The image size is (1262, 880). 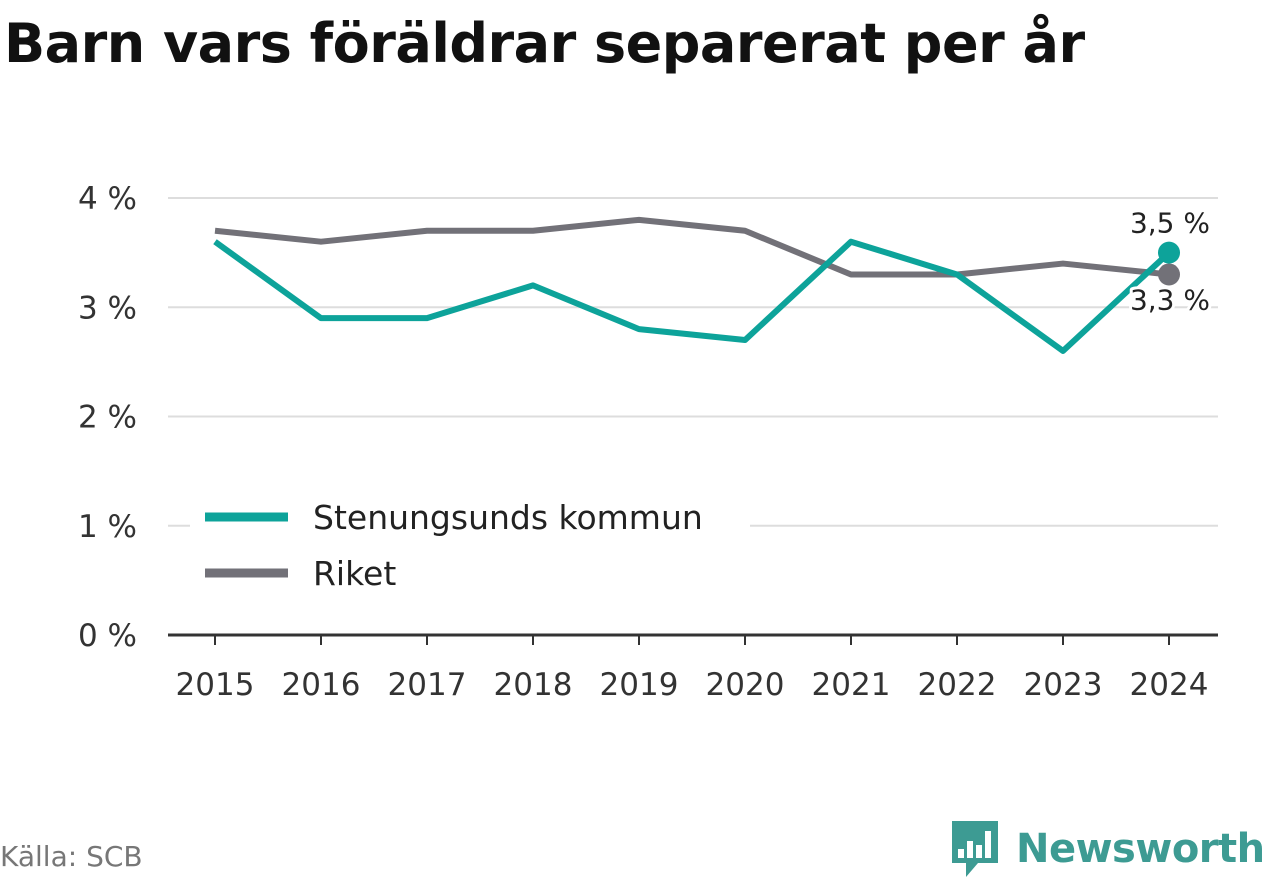 I want to click on label-layer: 3,5 %3,3 %3,3 %, so click(x=1170, y=263).